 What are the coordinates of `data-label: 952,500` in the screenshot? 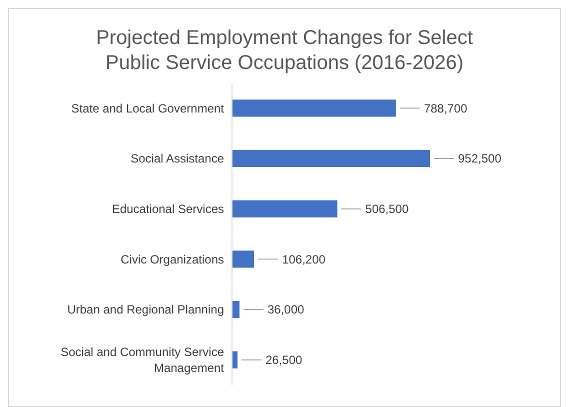 It's located at (480, 159).